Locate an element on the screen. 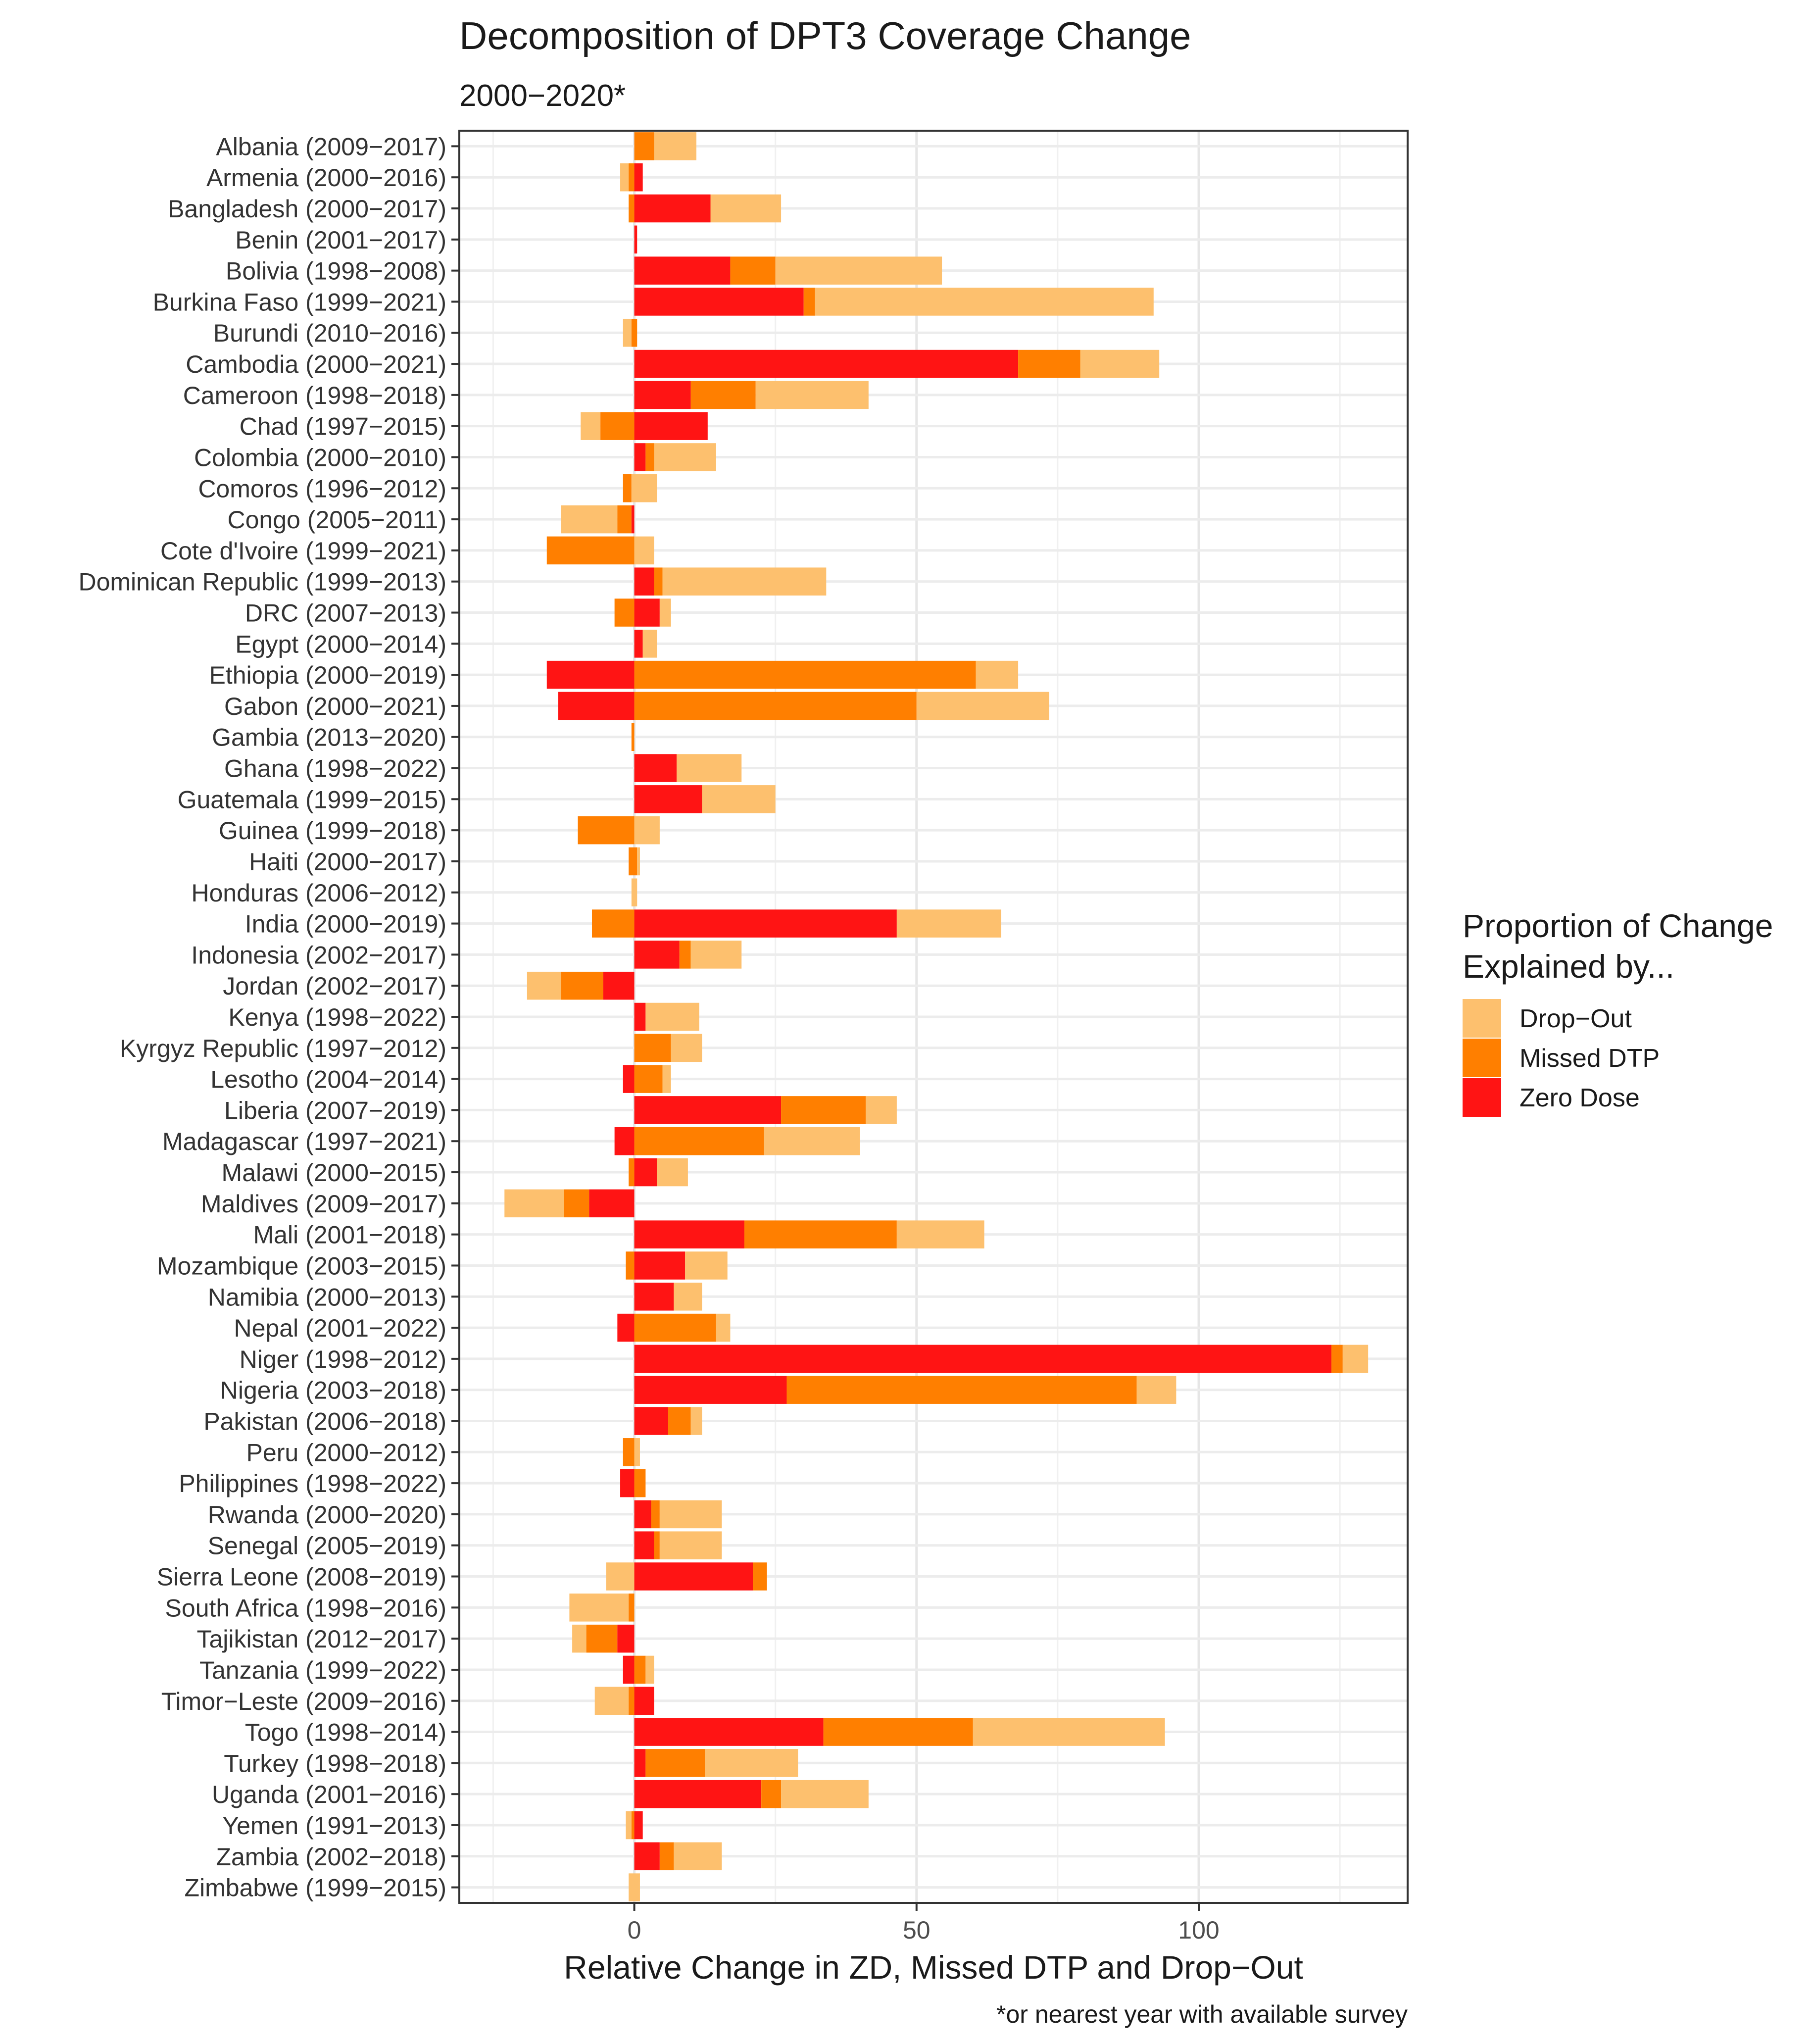 This screenshot has height=2044, width=1812. y-tick-label: Kenya (1998−2022) is located at coordinates (337, 1017).